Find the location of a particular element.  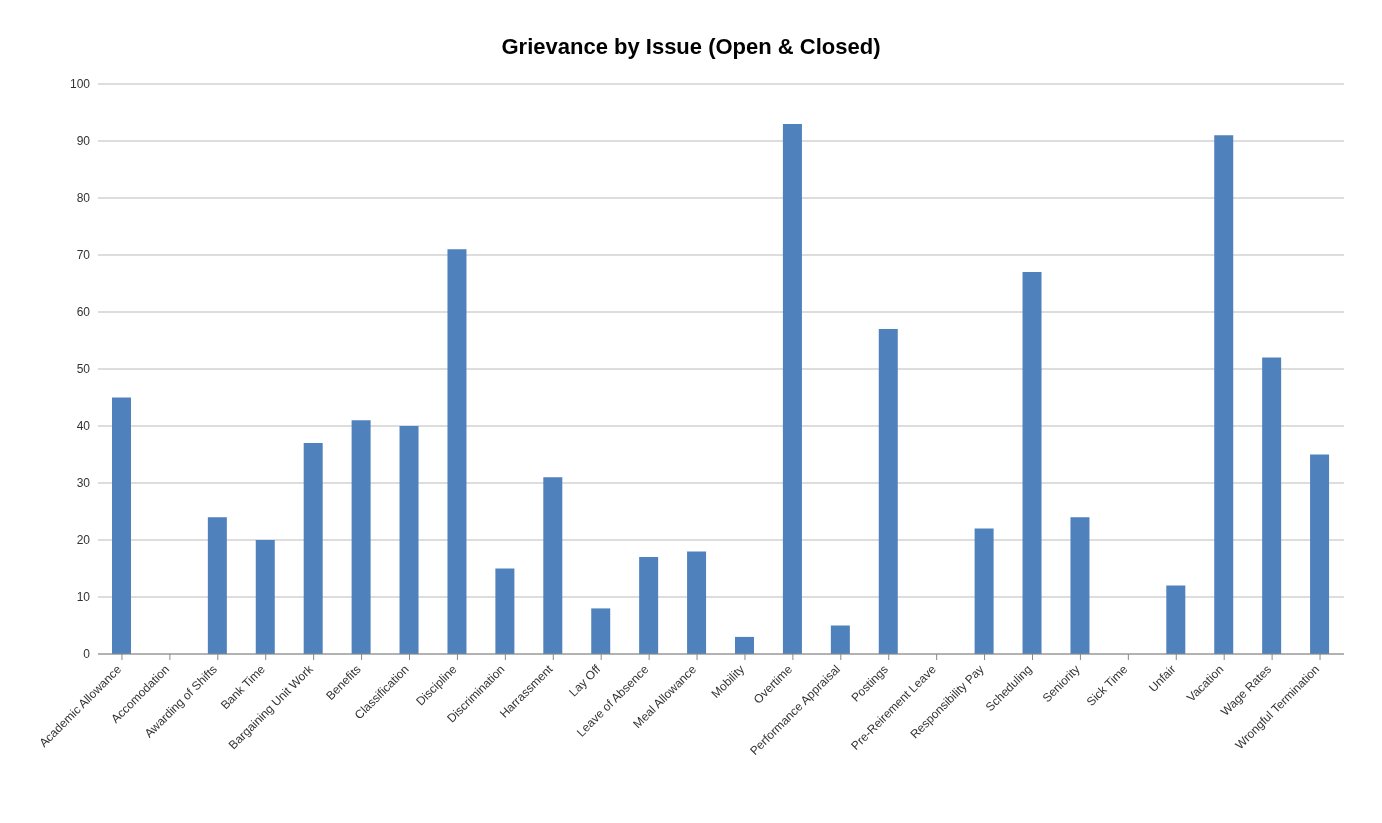

y-tick-label: 0 is located at coordinates (87, 654).